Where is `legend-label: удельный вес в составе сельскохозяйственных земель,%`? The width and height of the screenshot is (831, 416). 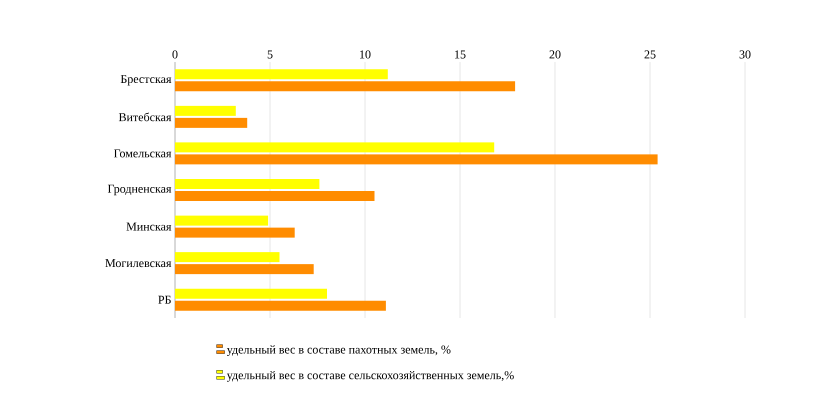 legend-label: удельный вес в составе сельскохозяйственных земель,% is located at coordinates (370, 376).